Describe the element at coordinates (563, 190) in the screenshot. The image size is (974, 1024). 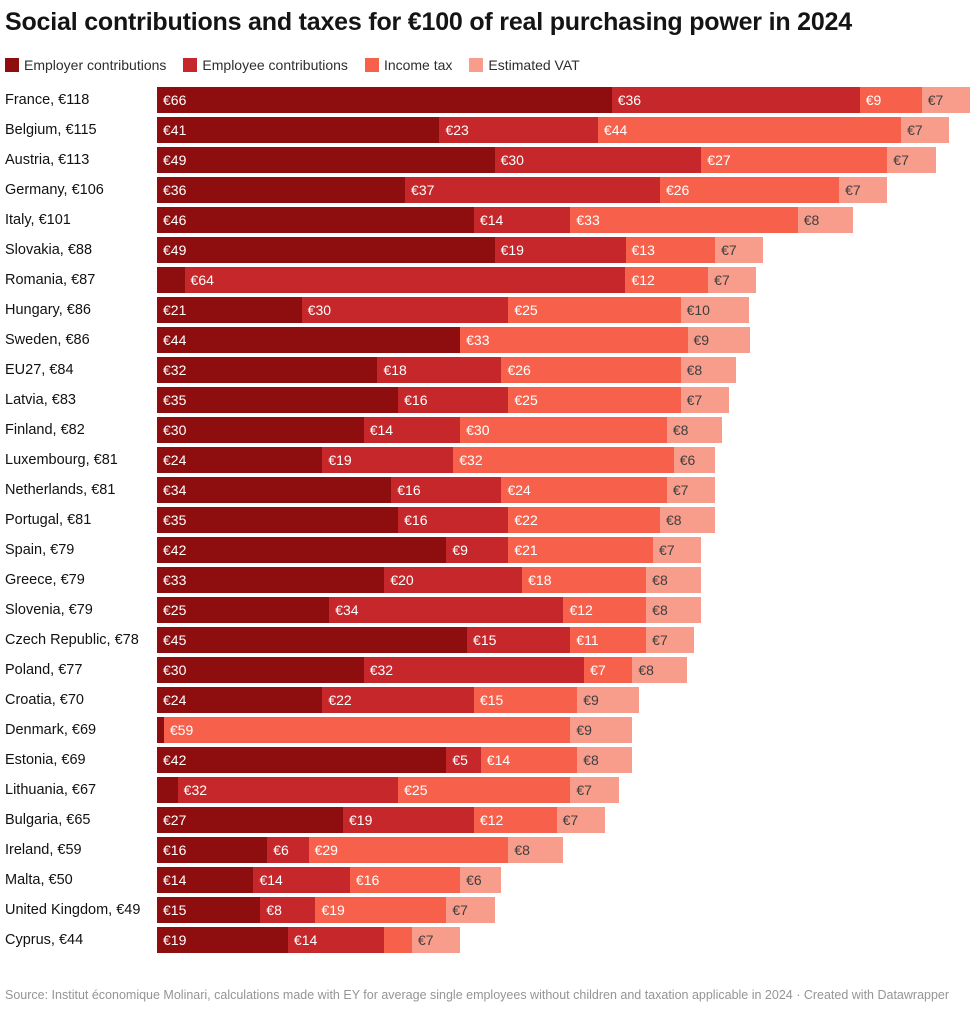
I see `stacked-bar: €36 €37 €26 €7` at that location.